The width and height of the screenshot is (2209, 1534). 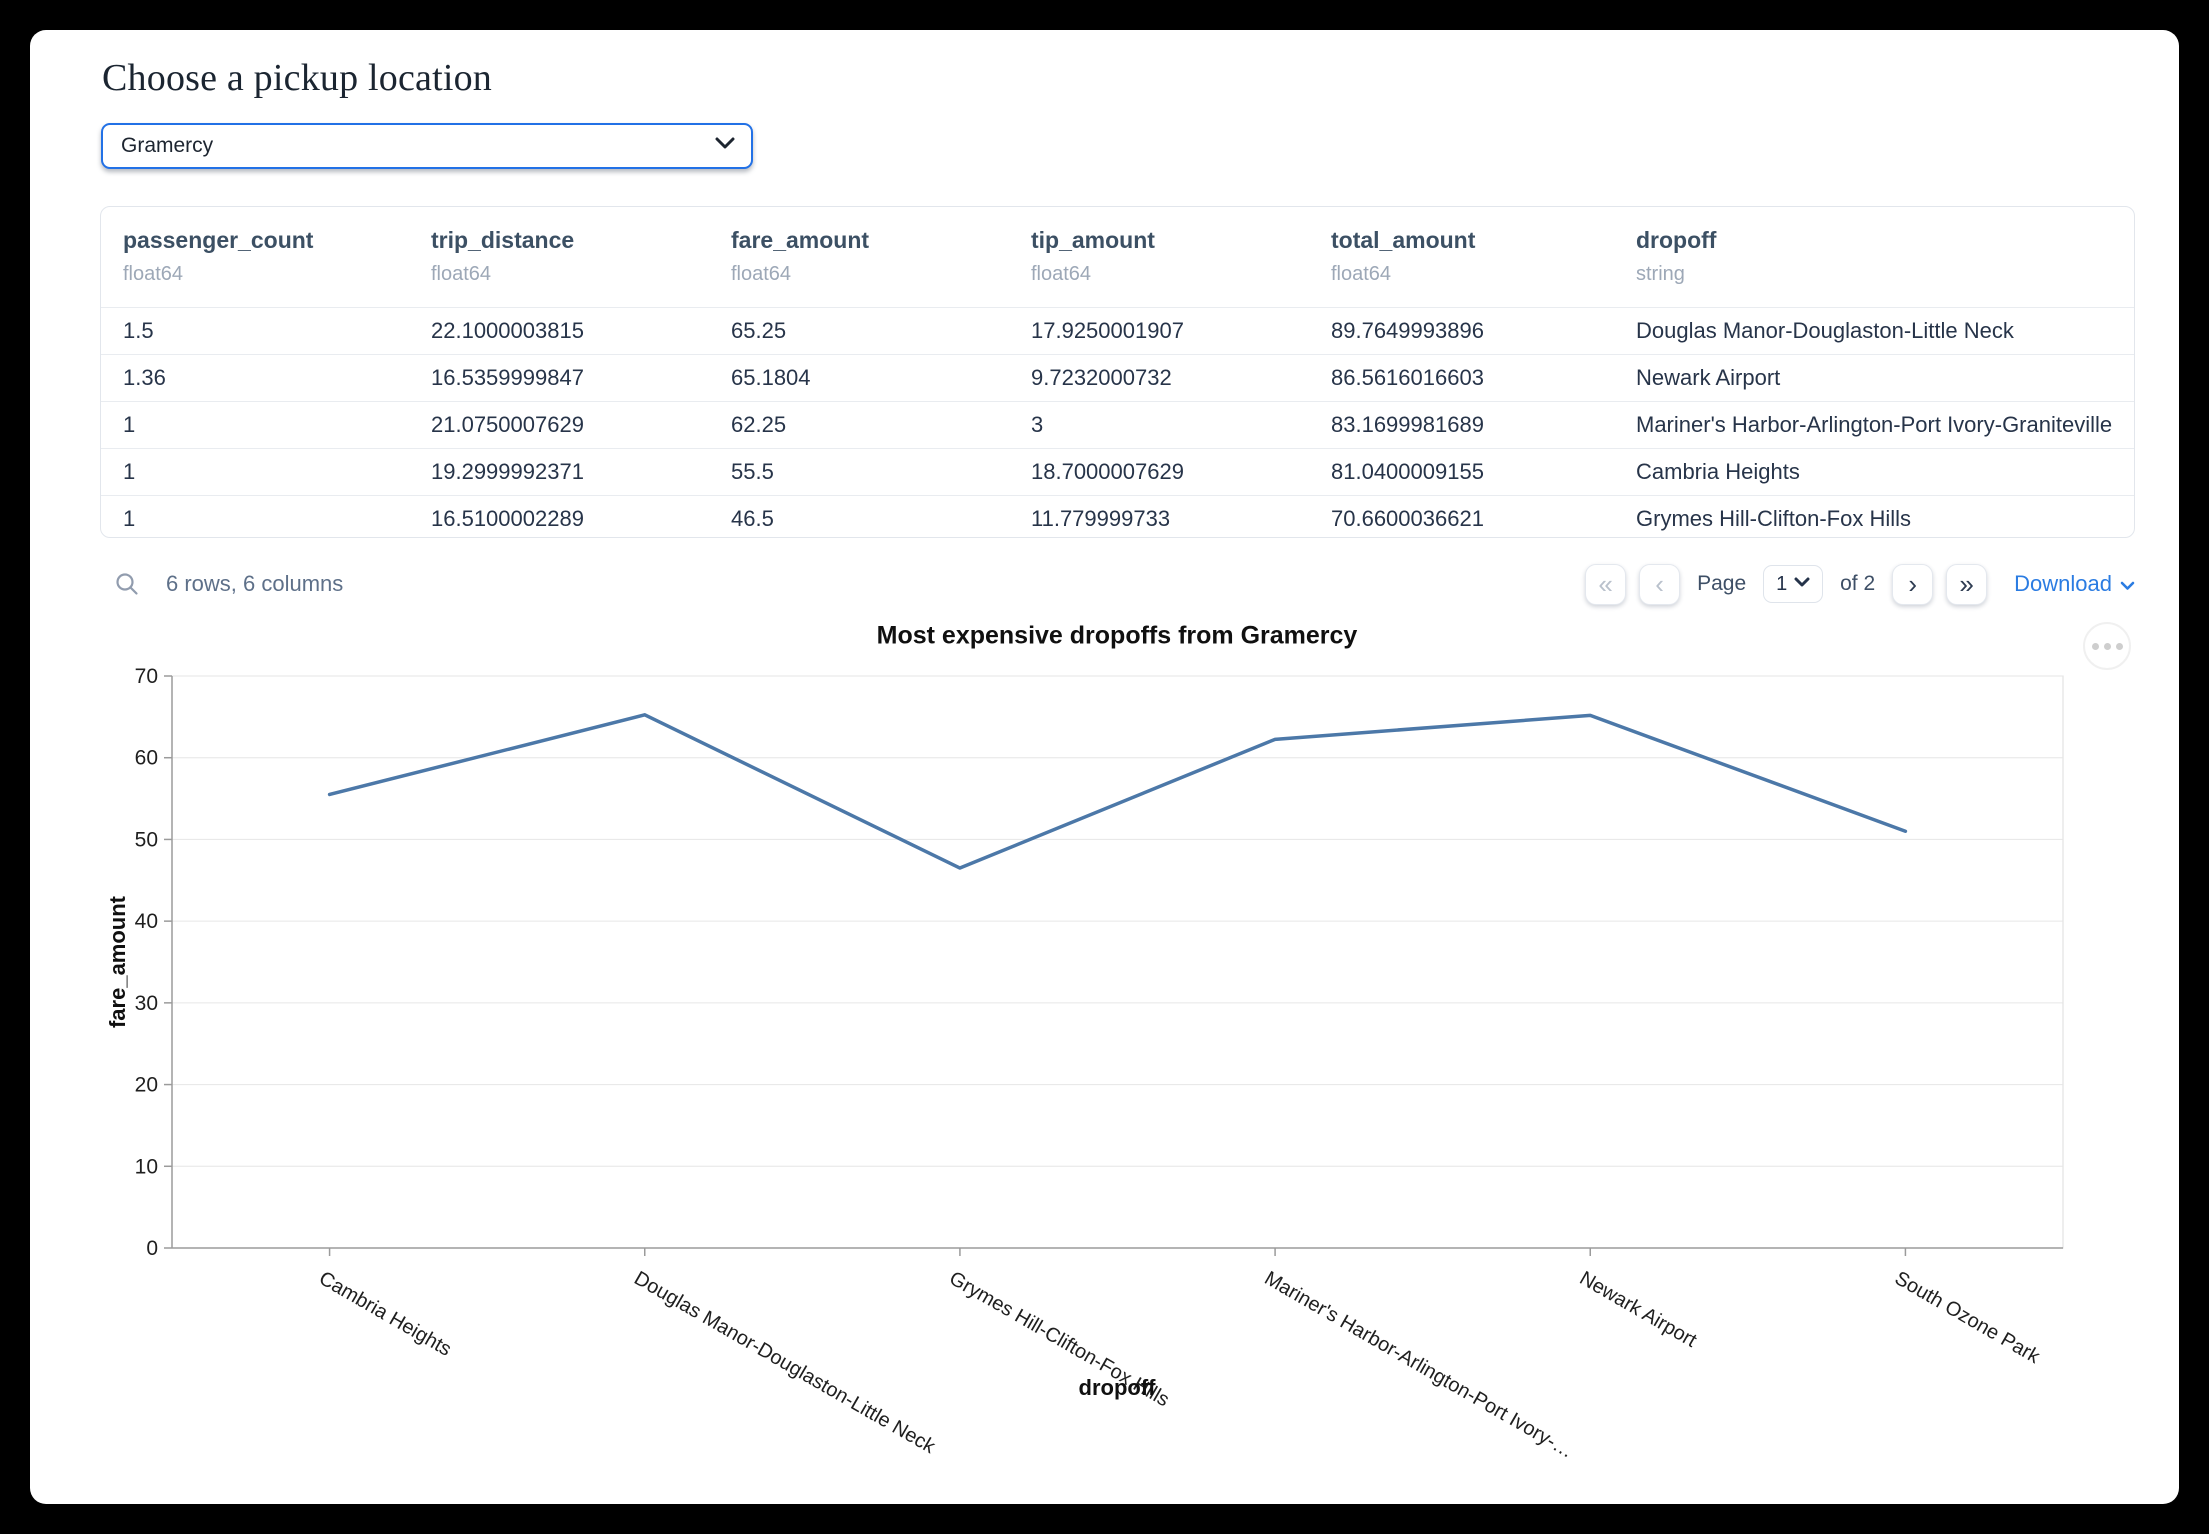 I want to click on column-header-tip_amount: tip_amount float64, so click(x=1093, y=256).